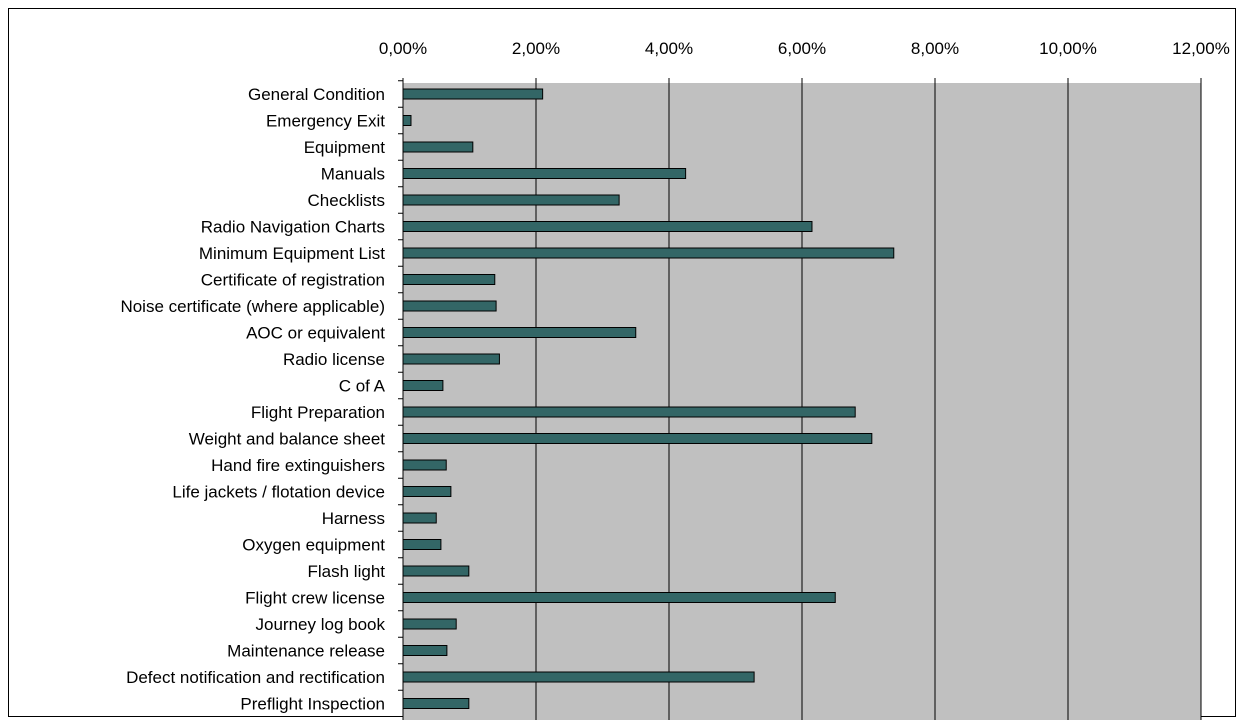 The image size is (1245, 725). Describe the element at coordinates (252, 306) in the screenshot. I see `category-label: Noise certificate (where applicable)` at that location.